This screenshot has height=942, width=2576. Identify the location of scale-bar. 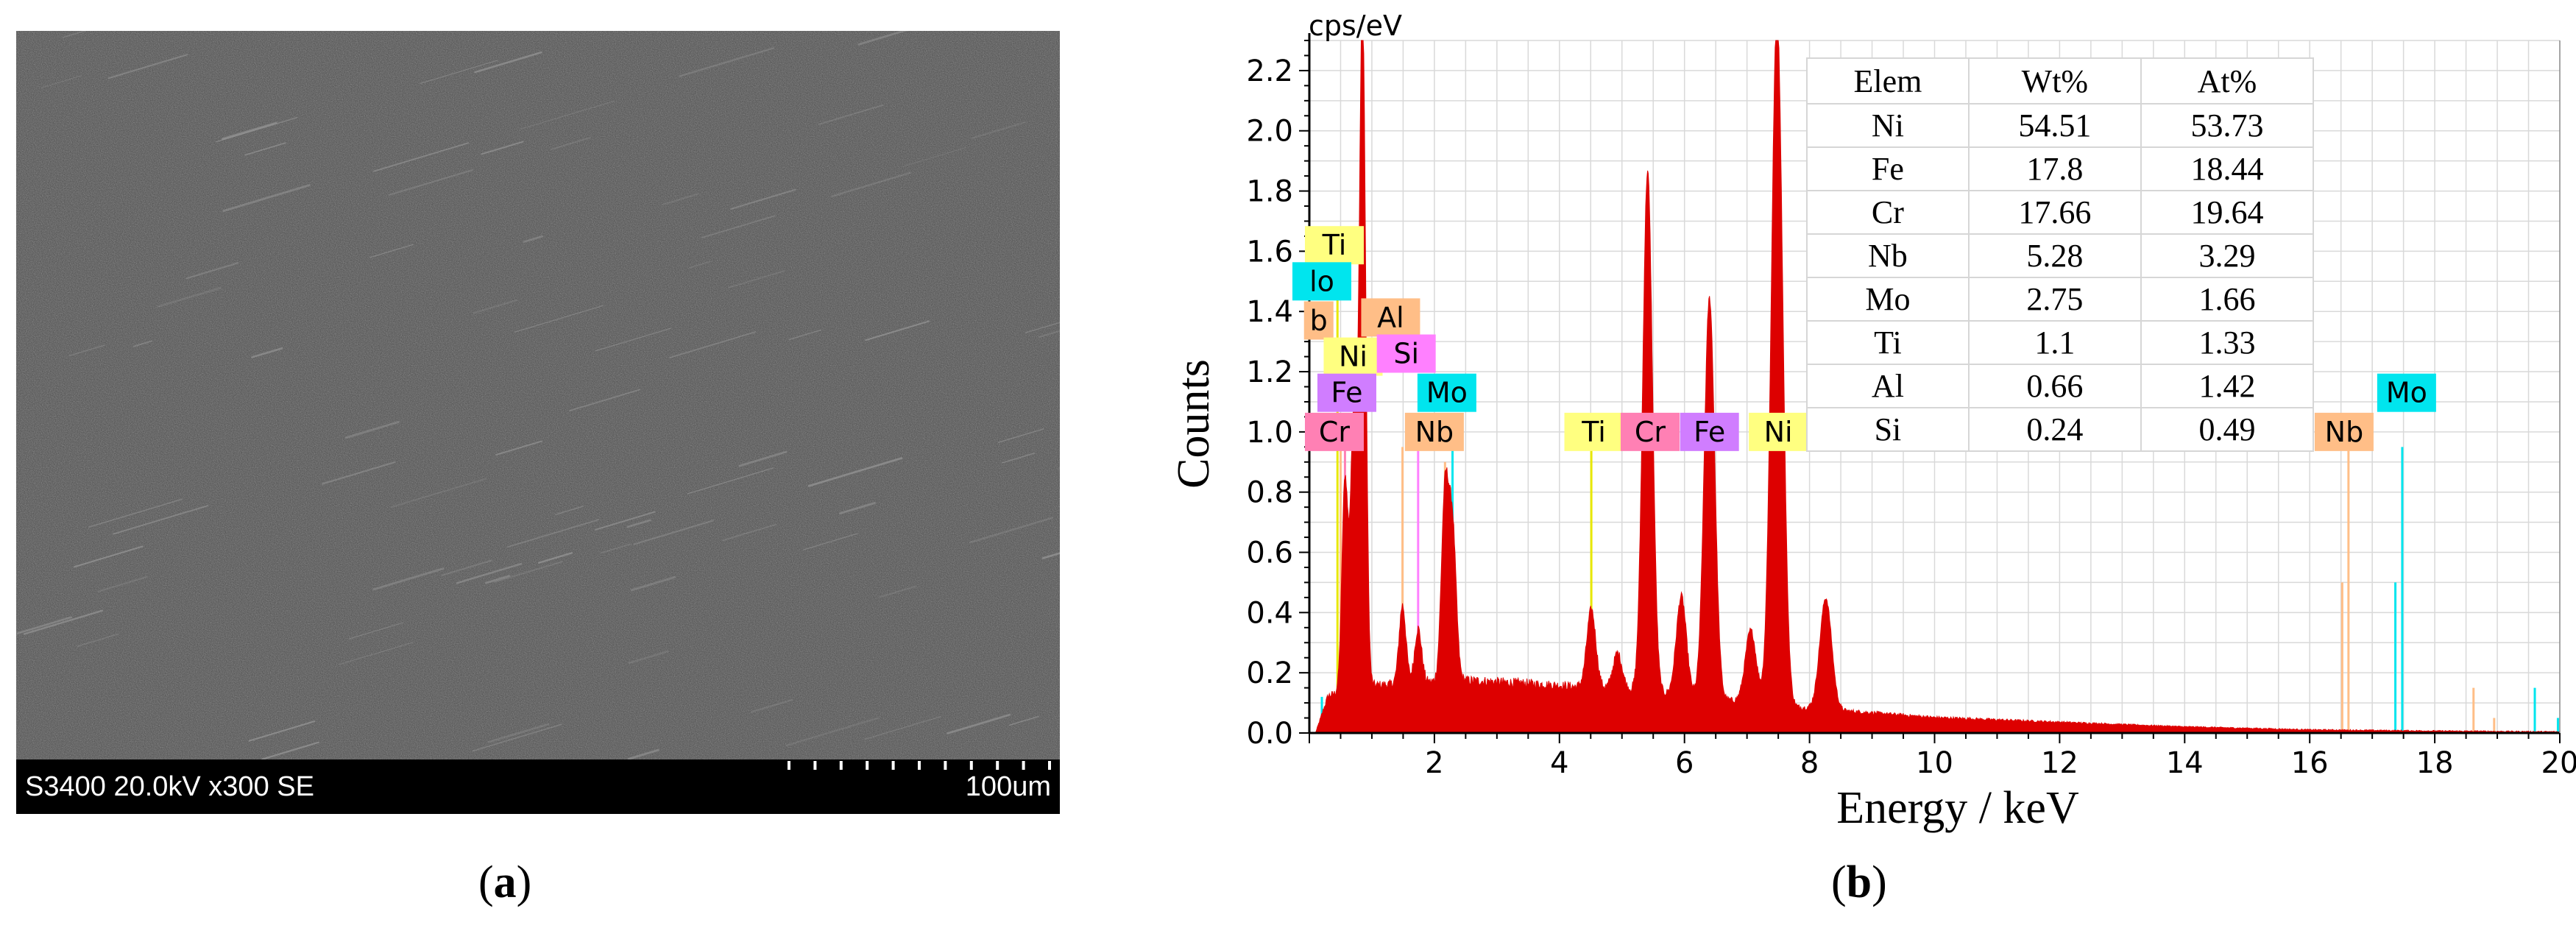
(919, 765).